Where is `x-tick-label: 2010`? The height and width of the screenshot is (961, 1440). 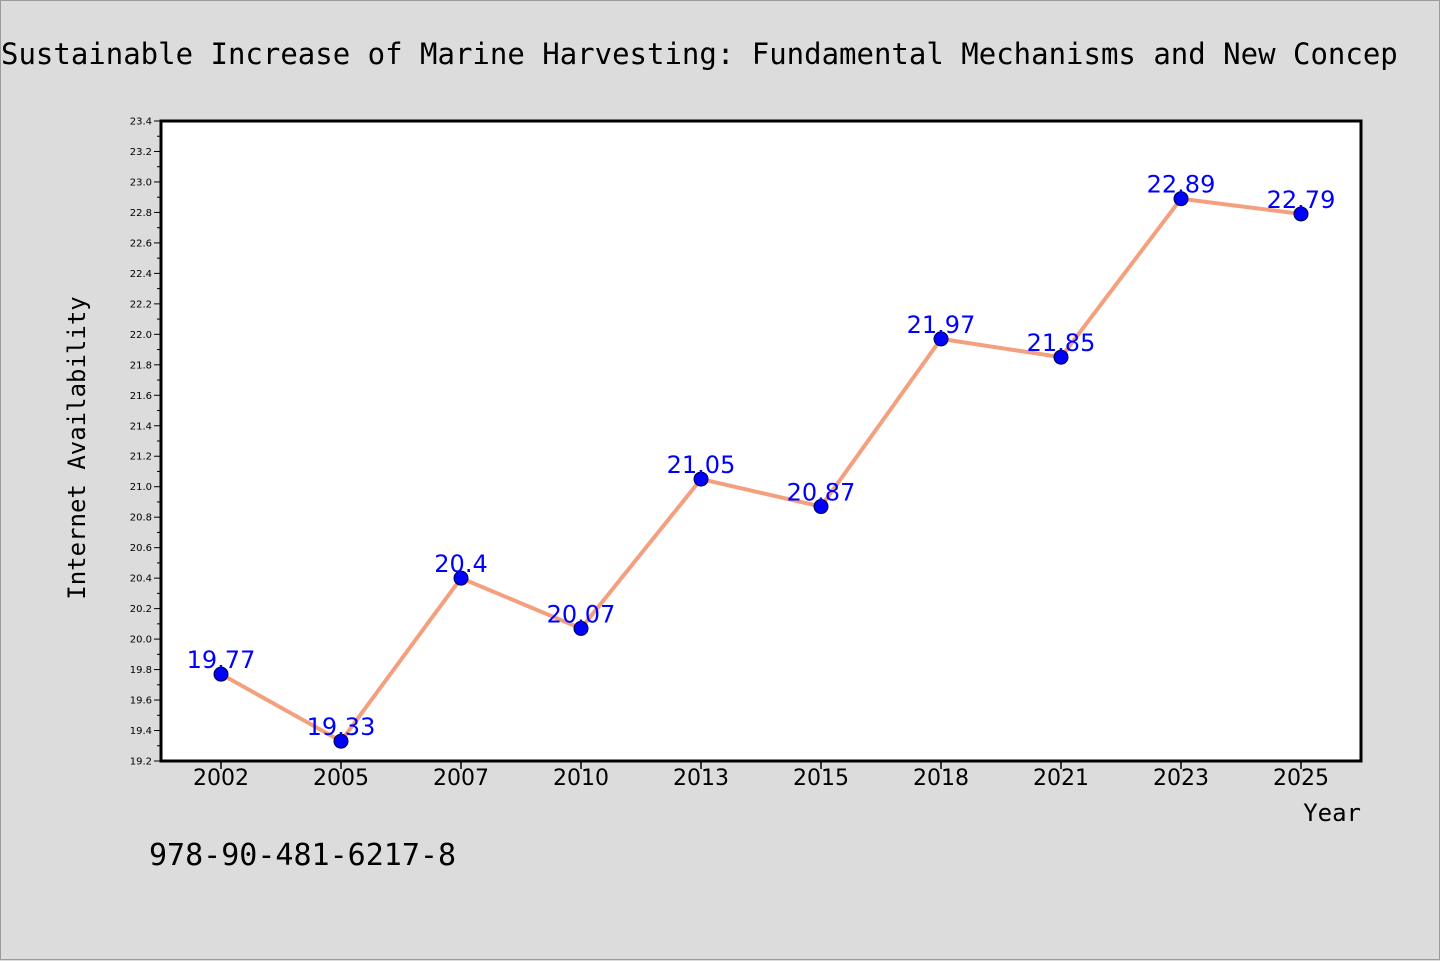
x-tick-label: 2010 is located at coordinates (581, 778).